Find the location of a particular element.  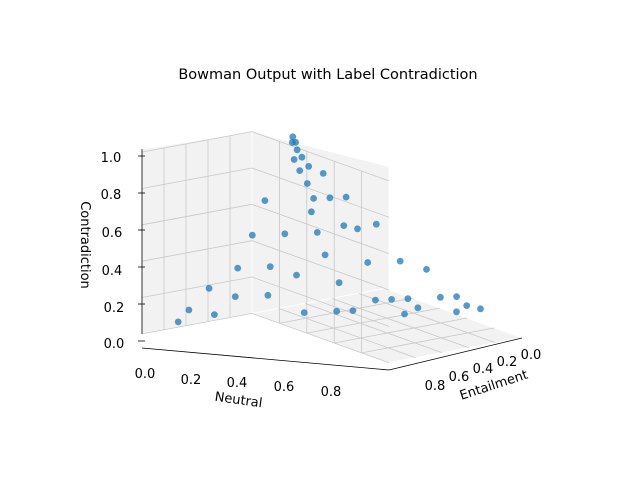

y-tick-label: 0.2 is located at coordinates (507, 362).